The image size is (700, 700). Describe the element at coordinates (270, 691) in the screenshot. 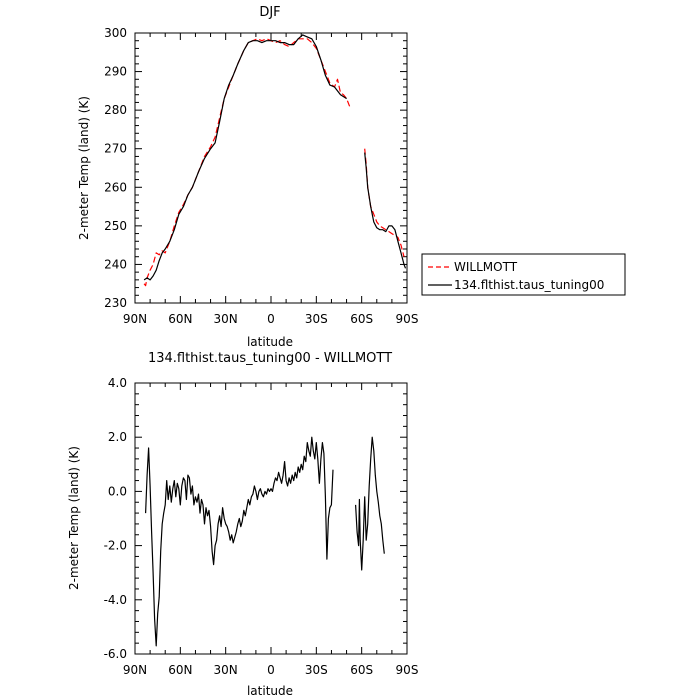

I see `bottom-x-axis-title: latitude` at that location.